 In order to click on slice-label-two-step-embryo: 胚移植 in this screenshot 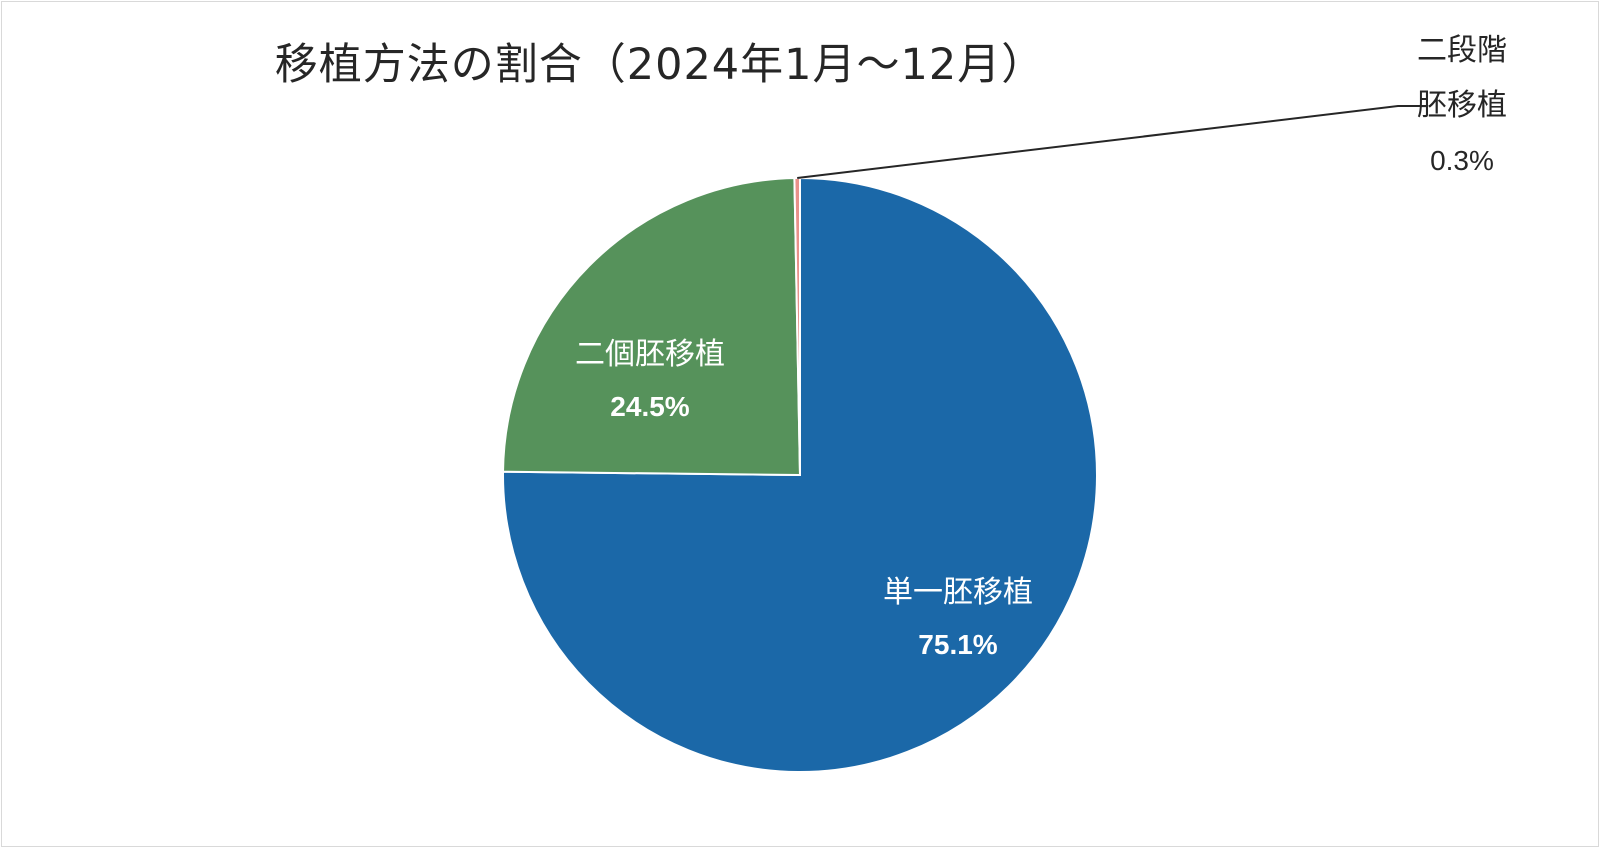, I will do `click(1462, 105)`.